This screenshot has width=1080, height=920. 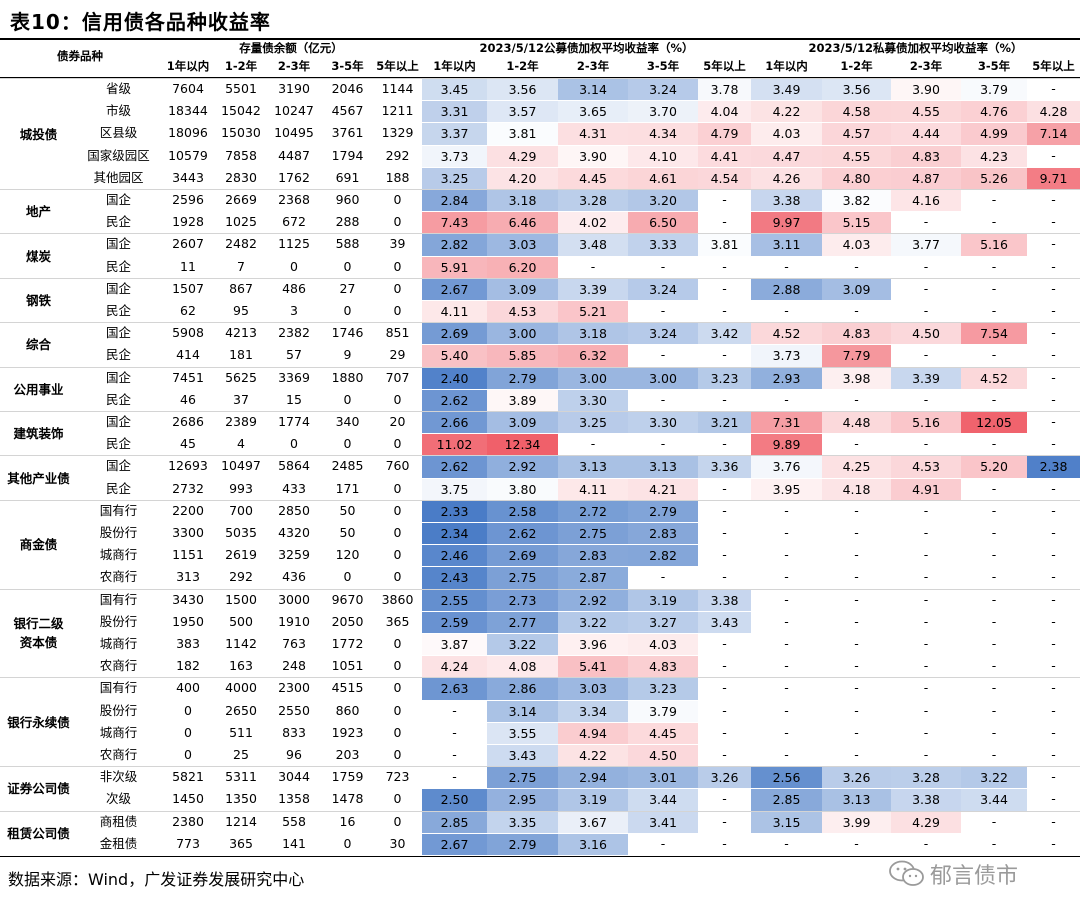 What do you see at coordinates (38, 300) in the screenshot?
I see `group-label: 钢铁` at bounding box center [38, 300].